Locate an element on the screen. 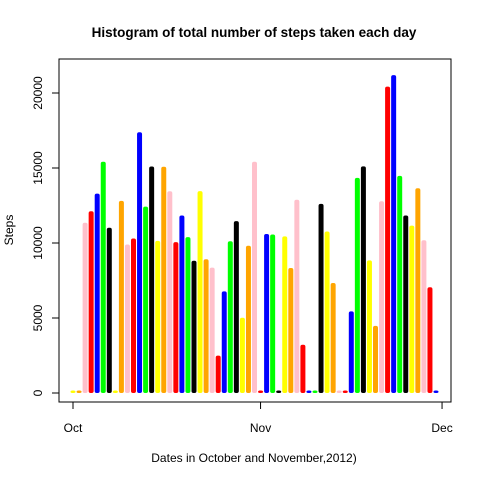 This screenshot has width=480, height=480. x-tick-label: Oct is located at coordinates (73, 428).